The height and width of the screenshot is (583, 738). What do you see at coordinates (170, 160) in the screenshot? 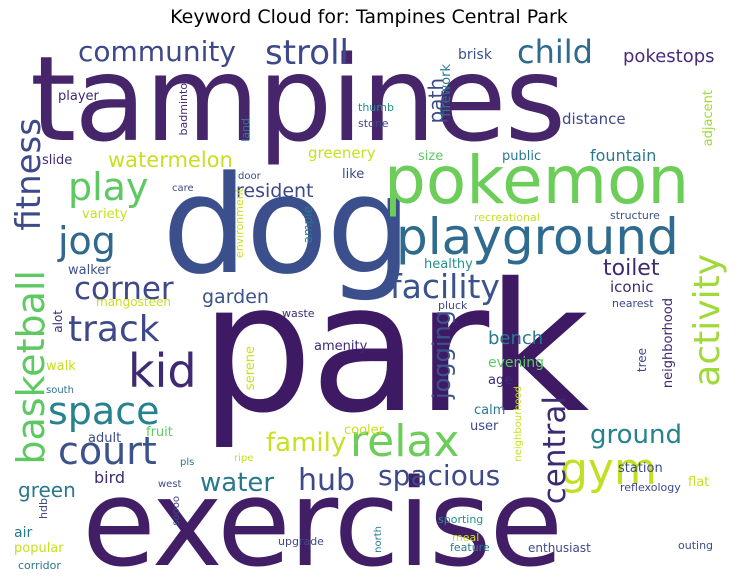
I see `word-watermelon: watermelon` at bounding box center [170, 160].